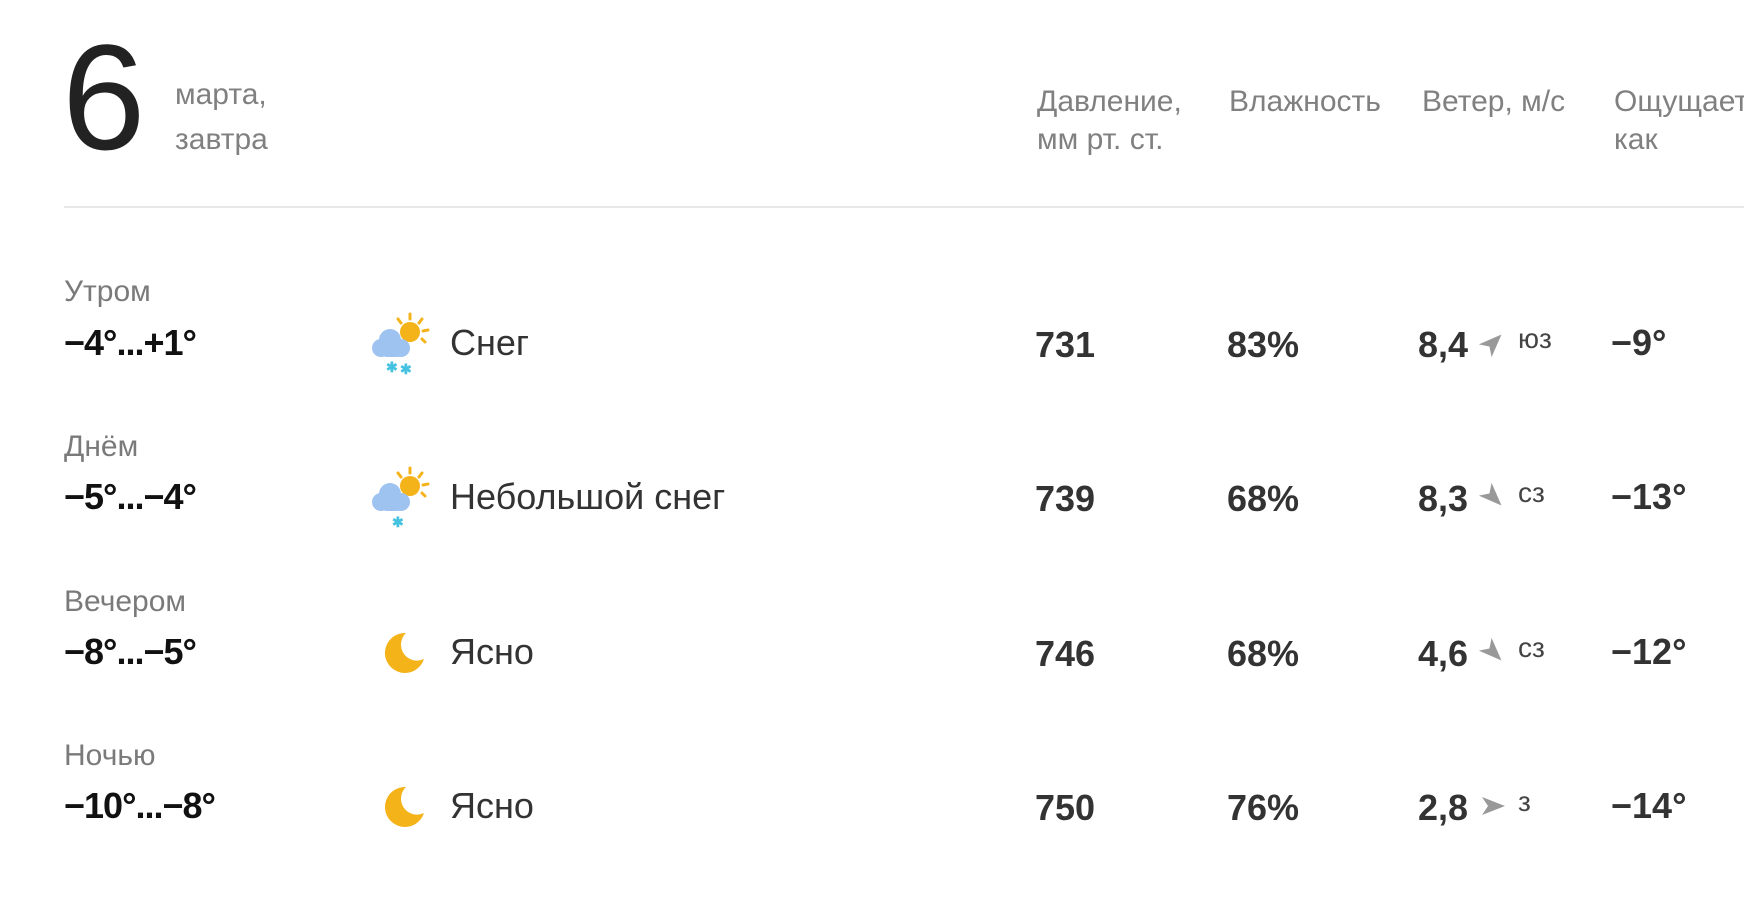 Image resolution: width=1744 pixels, height=917 pixels. Describe the element at coordinates (221, 139) in the screenshot. I see `relative-day-label: завтра` at that location.